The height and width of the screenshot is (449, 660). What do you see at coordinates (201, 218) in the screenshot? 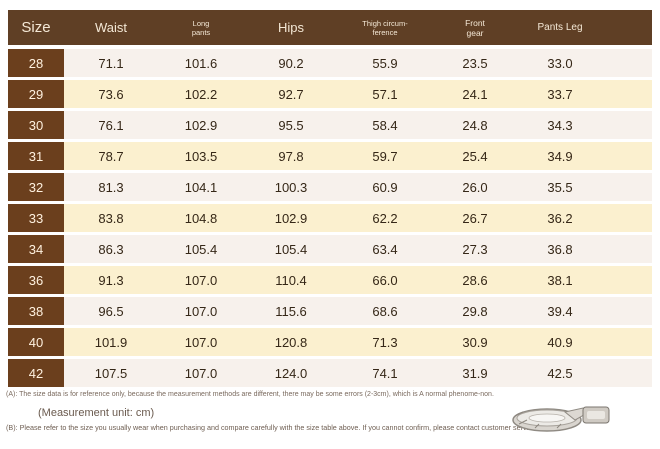
I see `long-pants-cell: 104.8` at bounding box center [201, 218].